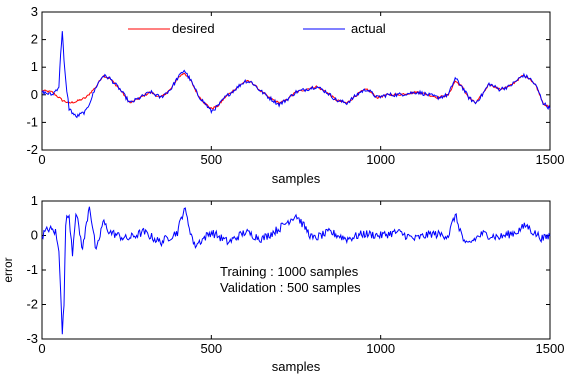 This screenshot has height=378, width=568. Describe the element at coordinates (380, 348) in the screenshot. I see `bottom-x-tick-label: 1000` at that location.